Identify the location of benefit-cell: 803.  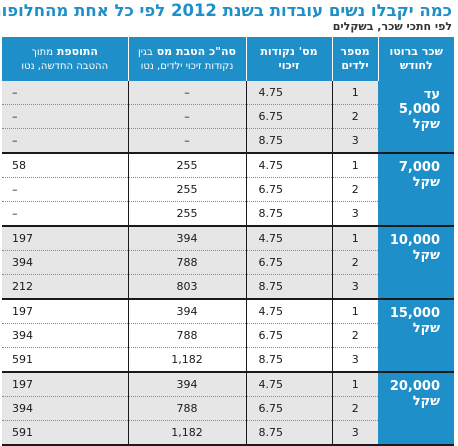
(186, 287).